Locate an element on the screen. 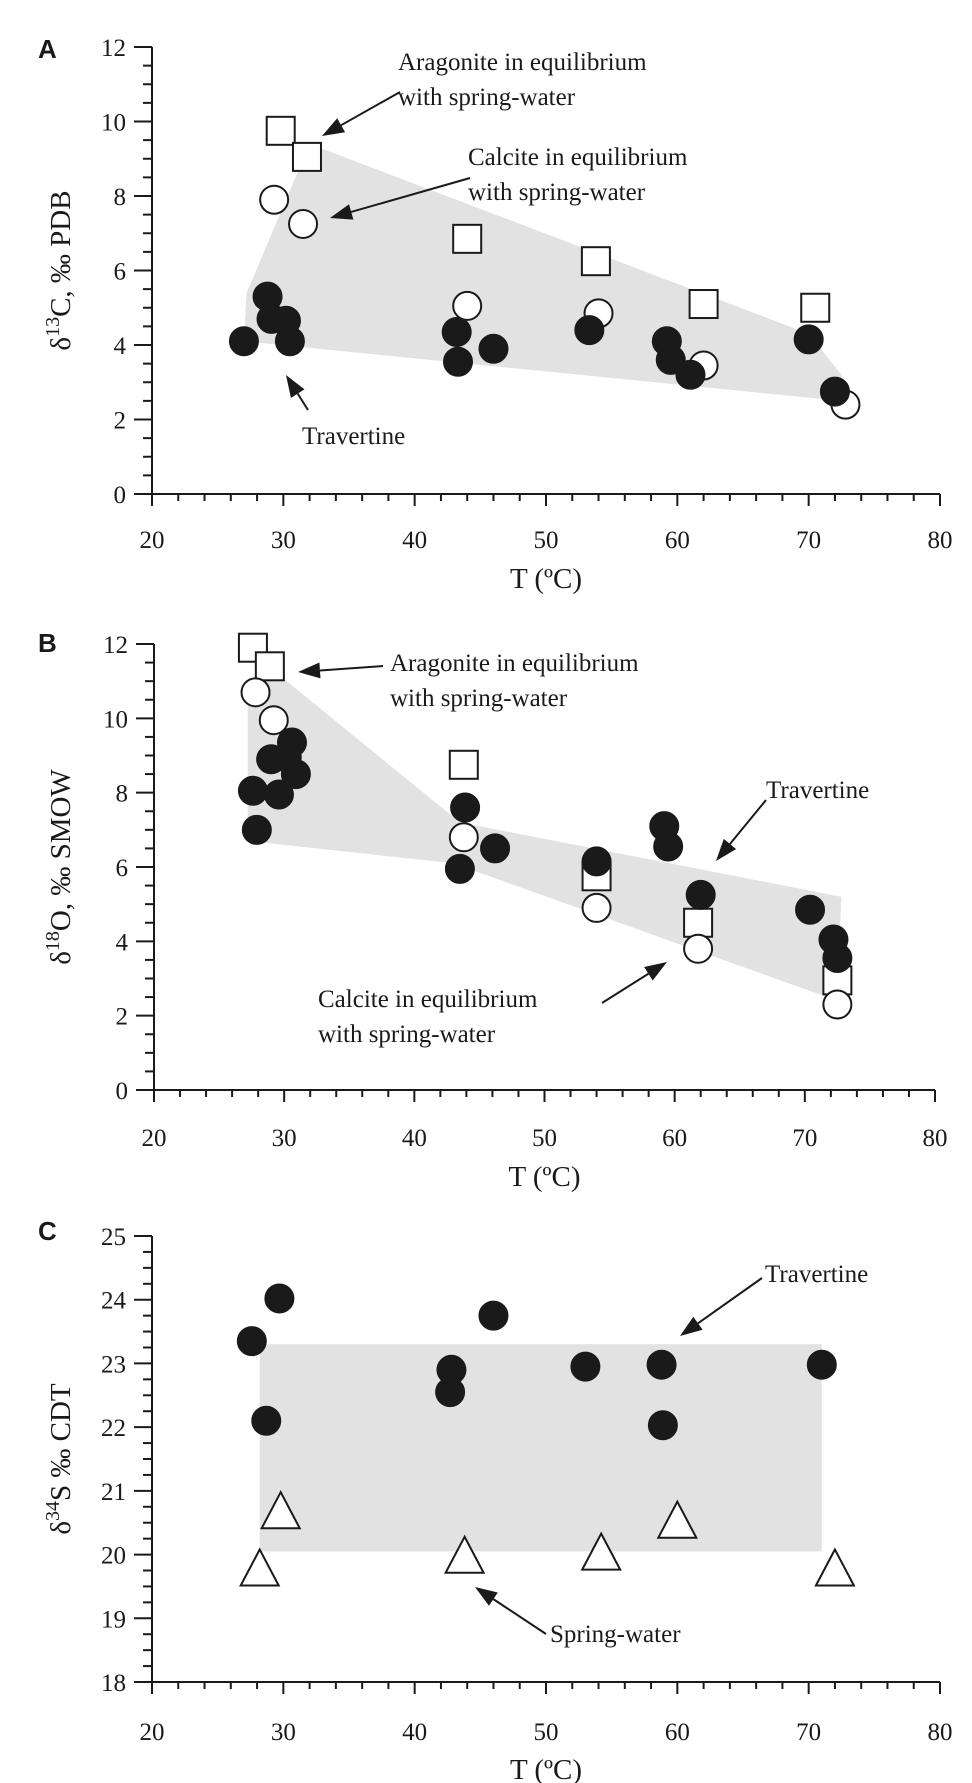 The image size is (972, 1783). x-tick-label: 60 is located at coordinates (677, 540).